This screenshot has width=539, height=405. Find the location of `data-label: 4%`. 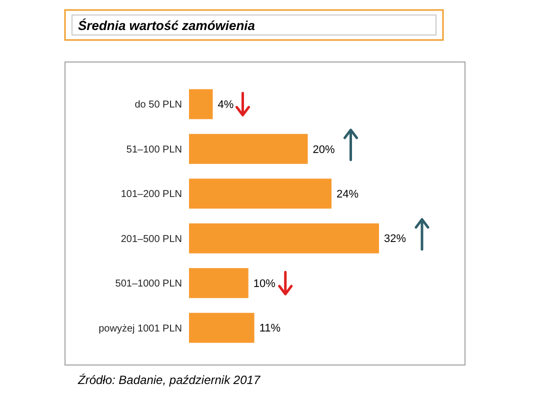

data-label: 4% is located at coordinates (226, 105).